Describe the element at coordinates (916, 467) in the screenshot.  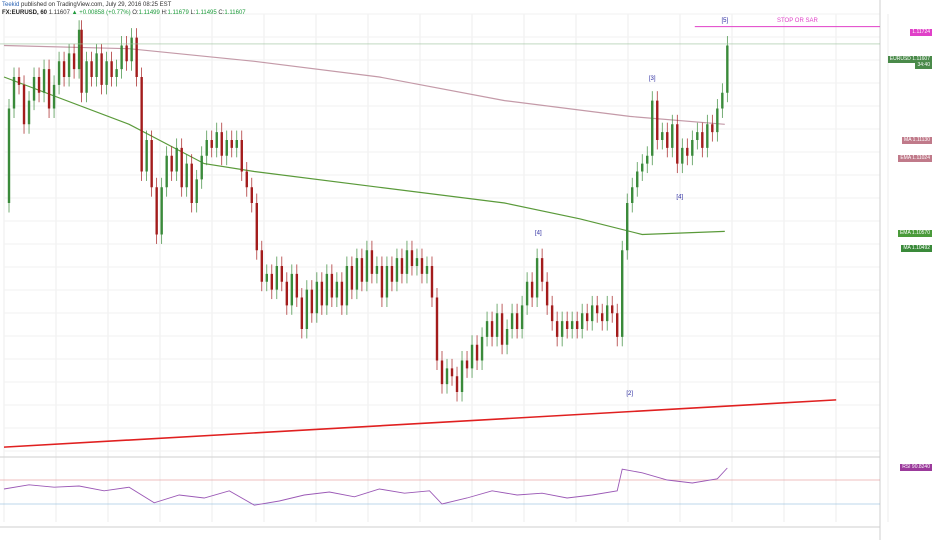
I see `rsi-tag: RSI 90.8240` at that location.